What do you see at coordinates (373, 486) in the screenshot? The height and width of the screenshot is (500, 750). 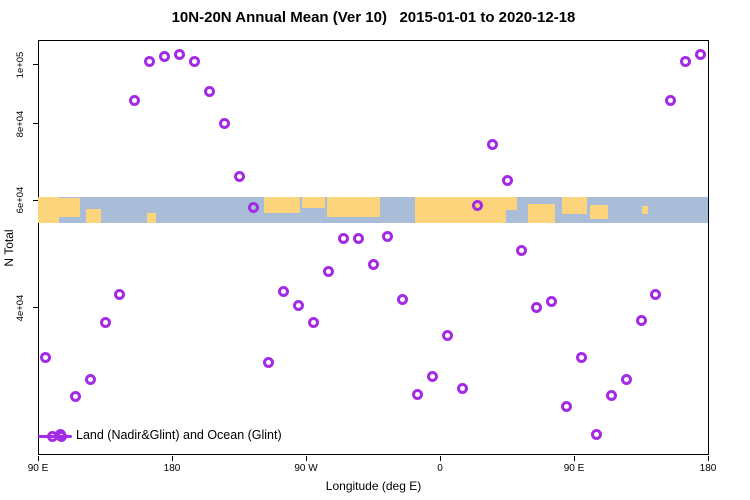 I see `x-axis-label: Longitude (deg E)` at bounding box center [373, 486].